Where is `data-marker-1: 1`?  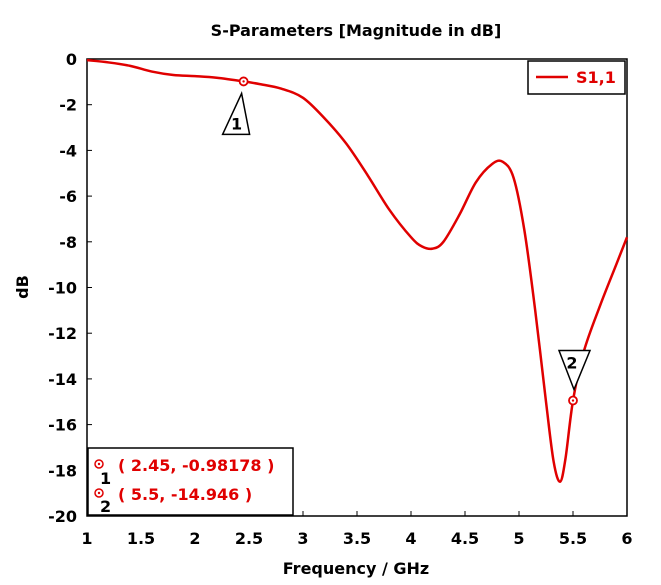 data-marker-1: 1 is located at coordinates (236, 106).